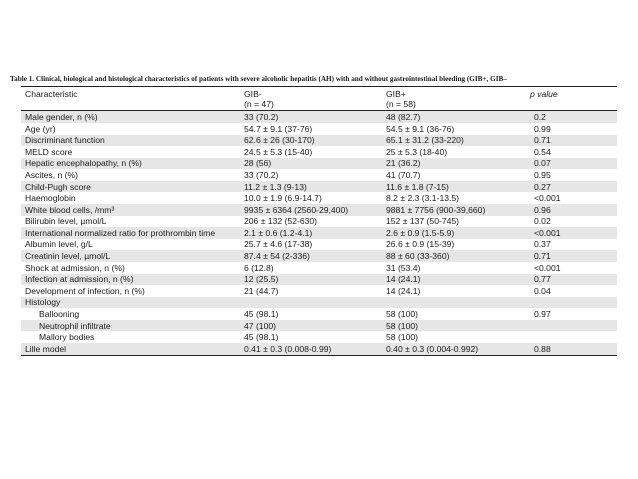 This screenshot has height=479, width=638. What do you see at coordinates (542, 151) in the screenshot?
I see `row-p-value: 0.54` at bounding box center [542, 151].